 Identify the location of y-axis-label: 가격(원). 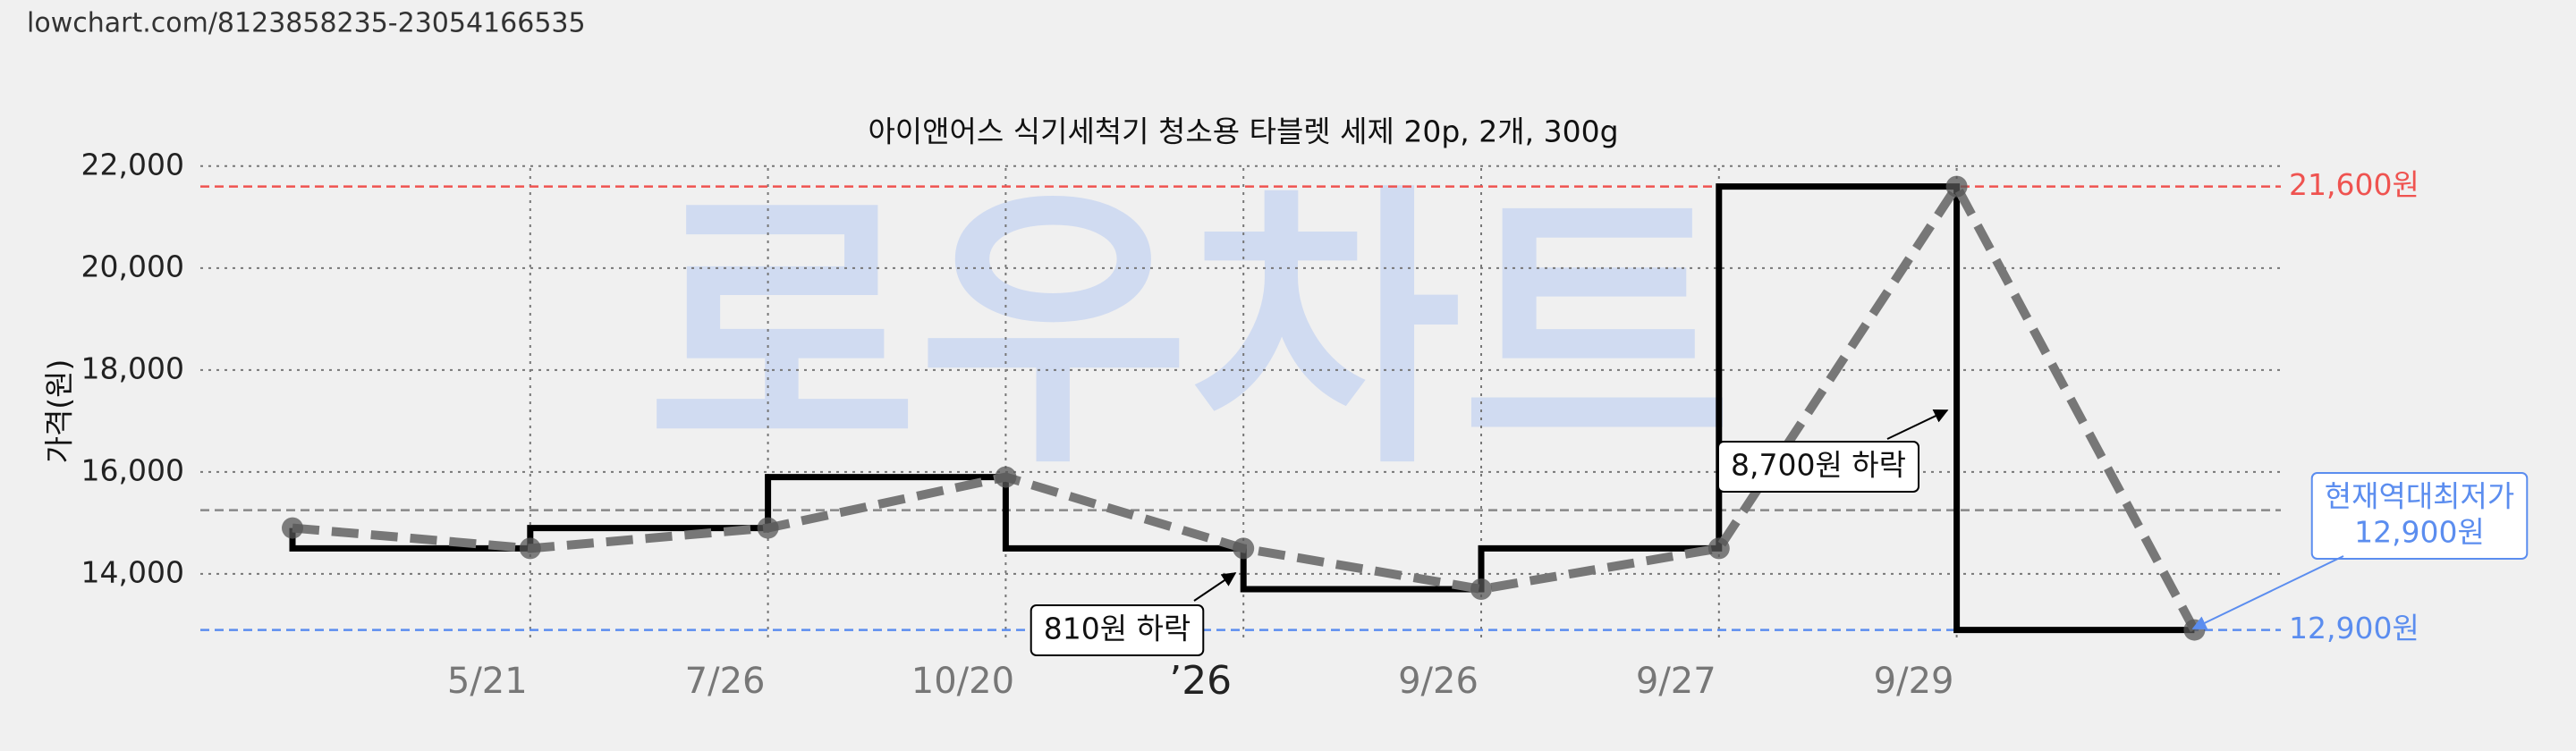
(59, 411).